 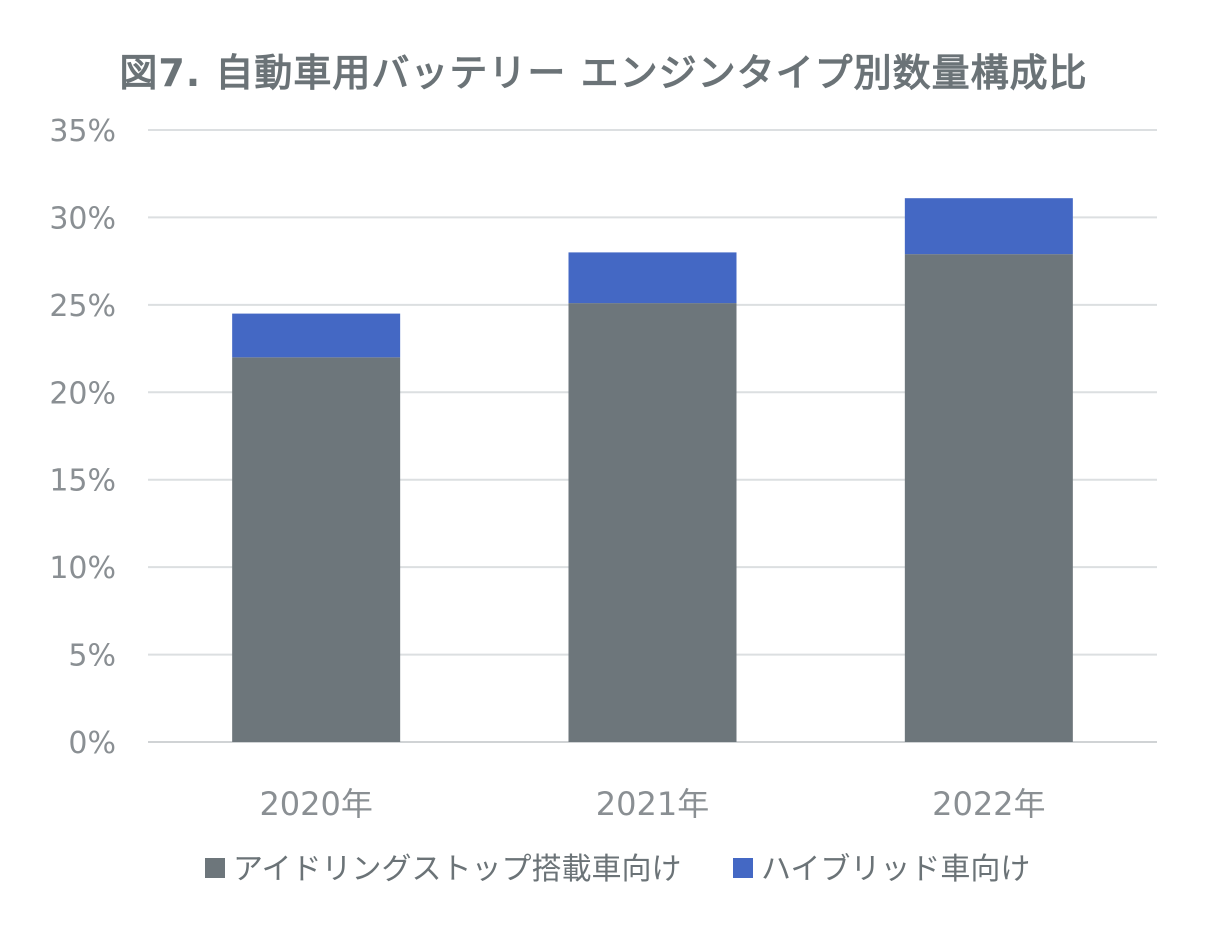 I want to click on y-tick-label: 30%, so click(x=82, y=218).